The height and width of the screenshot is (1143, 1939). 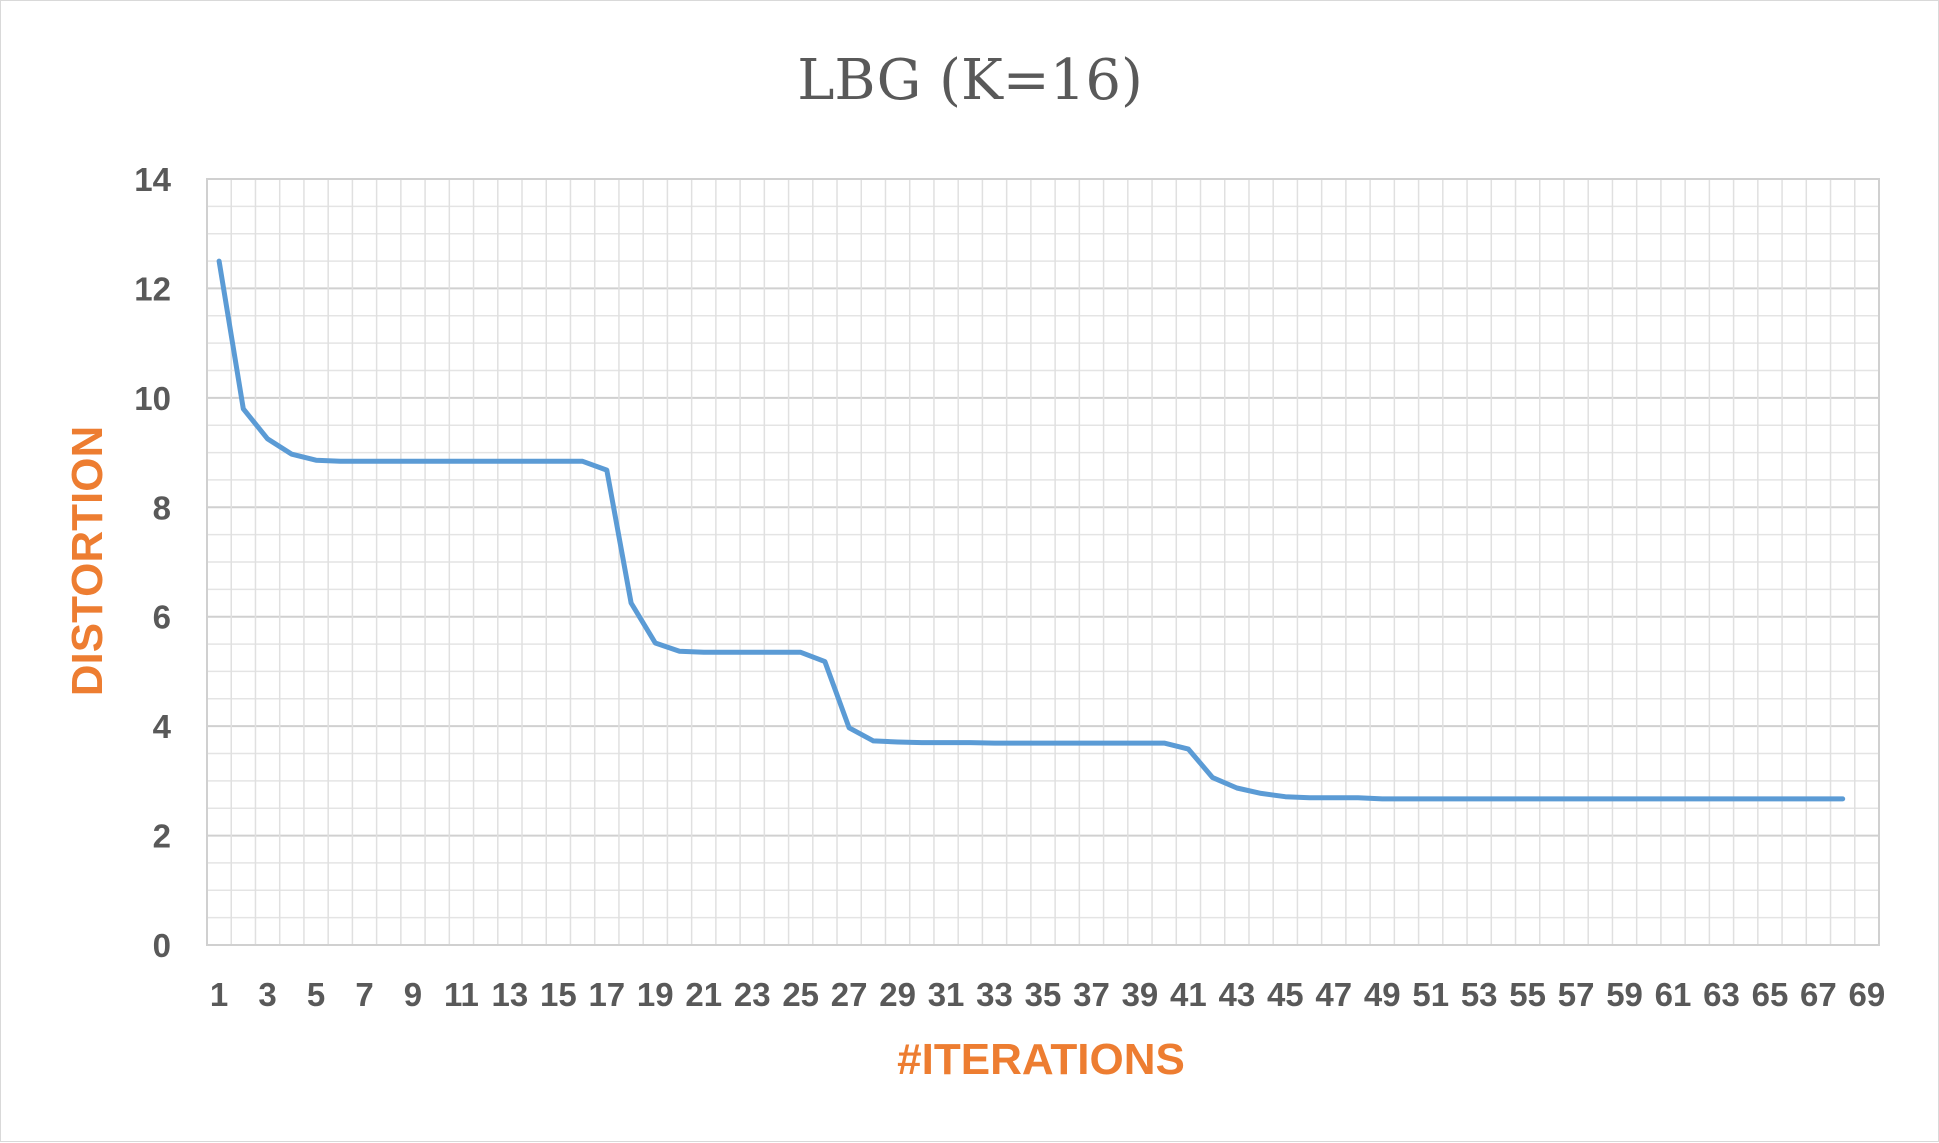 What do you see at coordinates (1479, 994) in the screenshot?
I see `x-tick-label: 53` at bounding box center [1479, 994].